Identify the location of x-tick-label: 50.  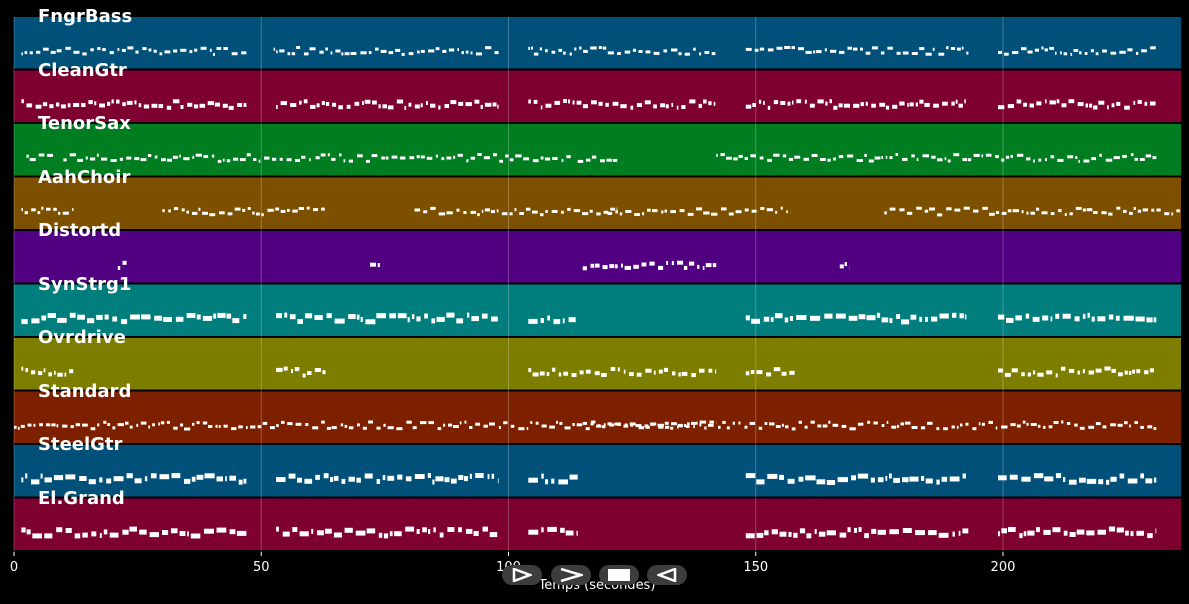
(261, 567).